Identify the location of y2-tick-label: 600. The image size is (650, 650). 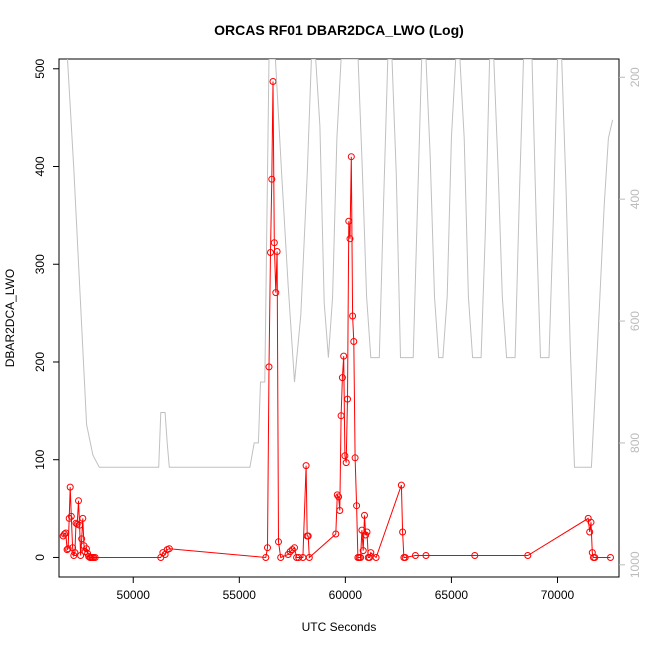
(635, 321).